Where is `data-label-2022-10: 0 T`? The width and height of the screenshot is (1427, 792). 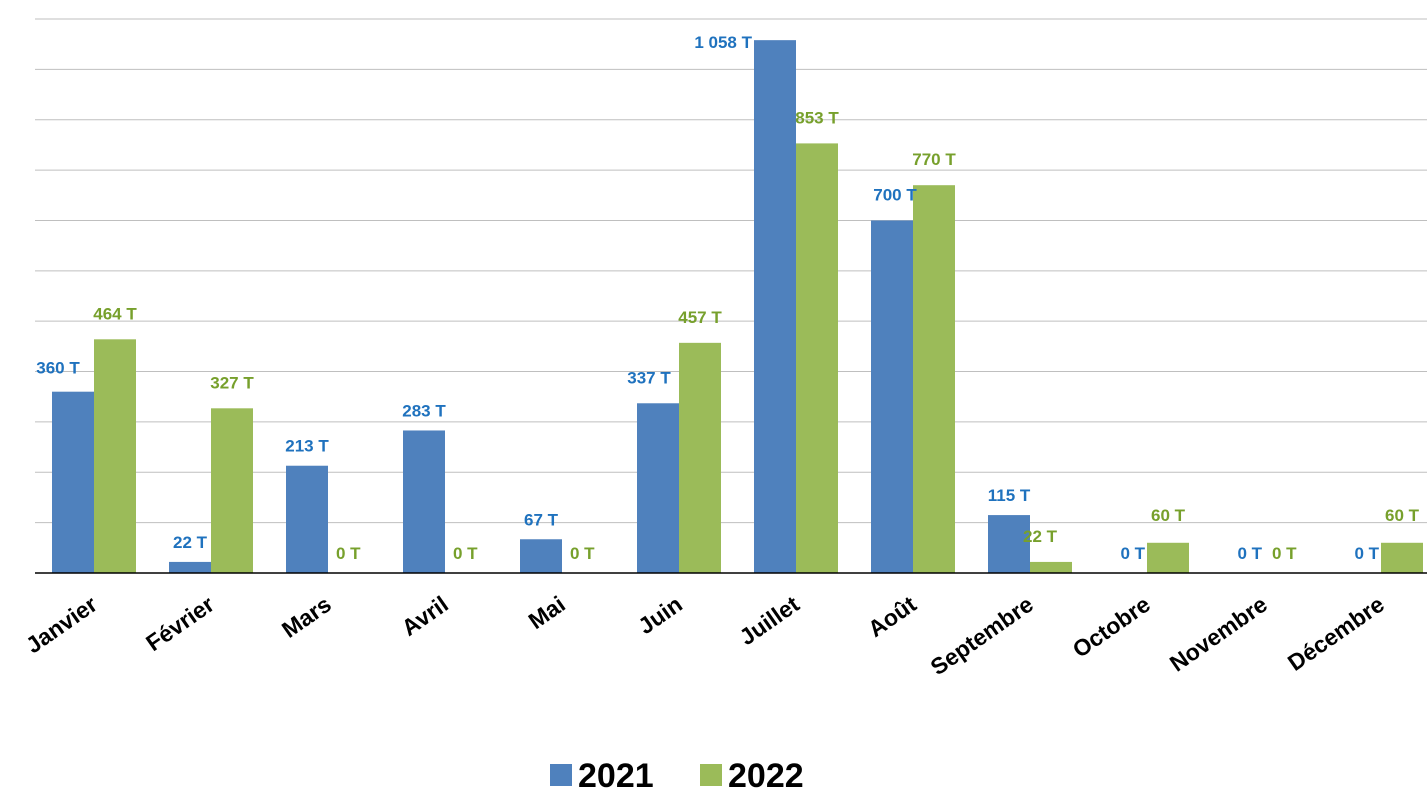 data-label-2022-10: 0 T is located at coordinates (1284, 553).